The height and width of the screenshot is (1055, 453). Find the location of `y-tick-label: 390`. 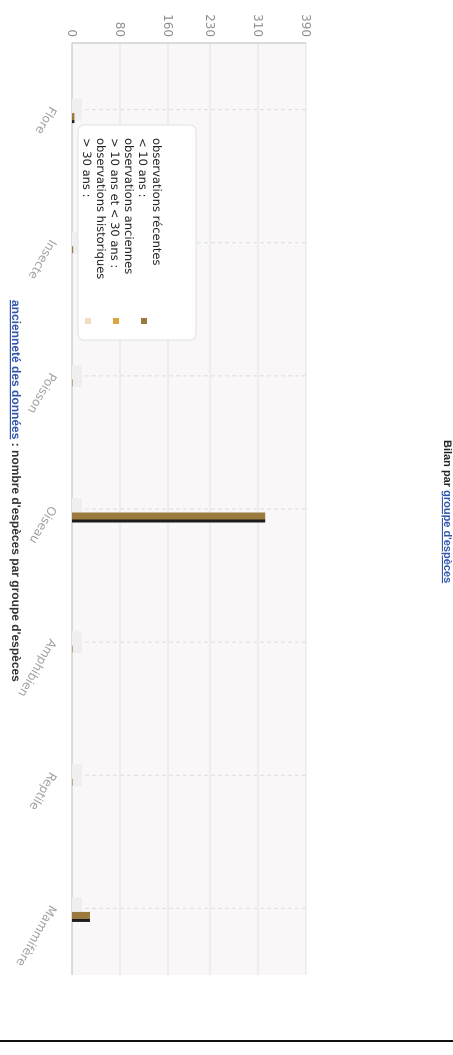

y-tick-label: 390 is located at coordinates (306, 25).